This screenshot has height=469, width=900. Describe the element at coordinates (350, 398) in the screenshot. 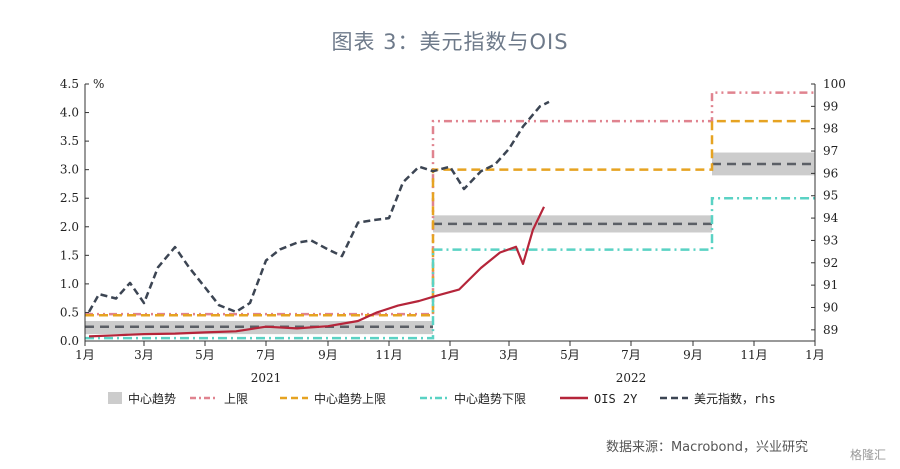

I see `legend-label: 中心趋势上限` at that location.